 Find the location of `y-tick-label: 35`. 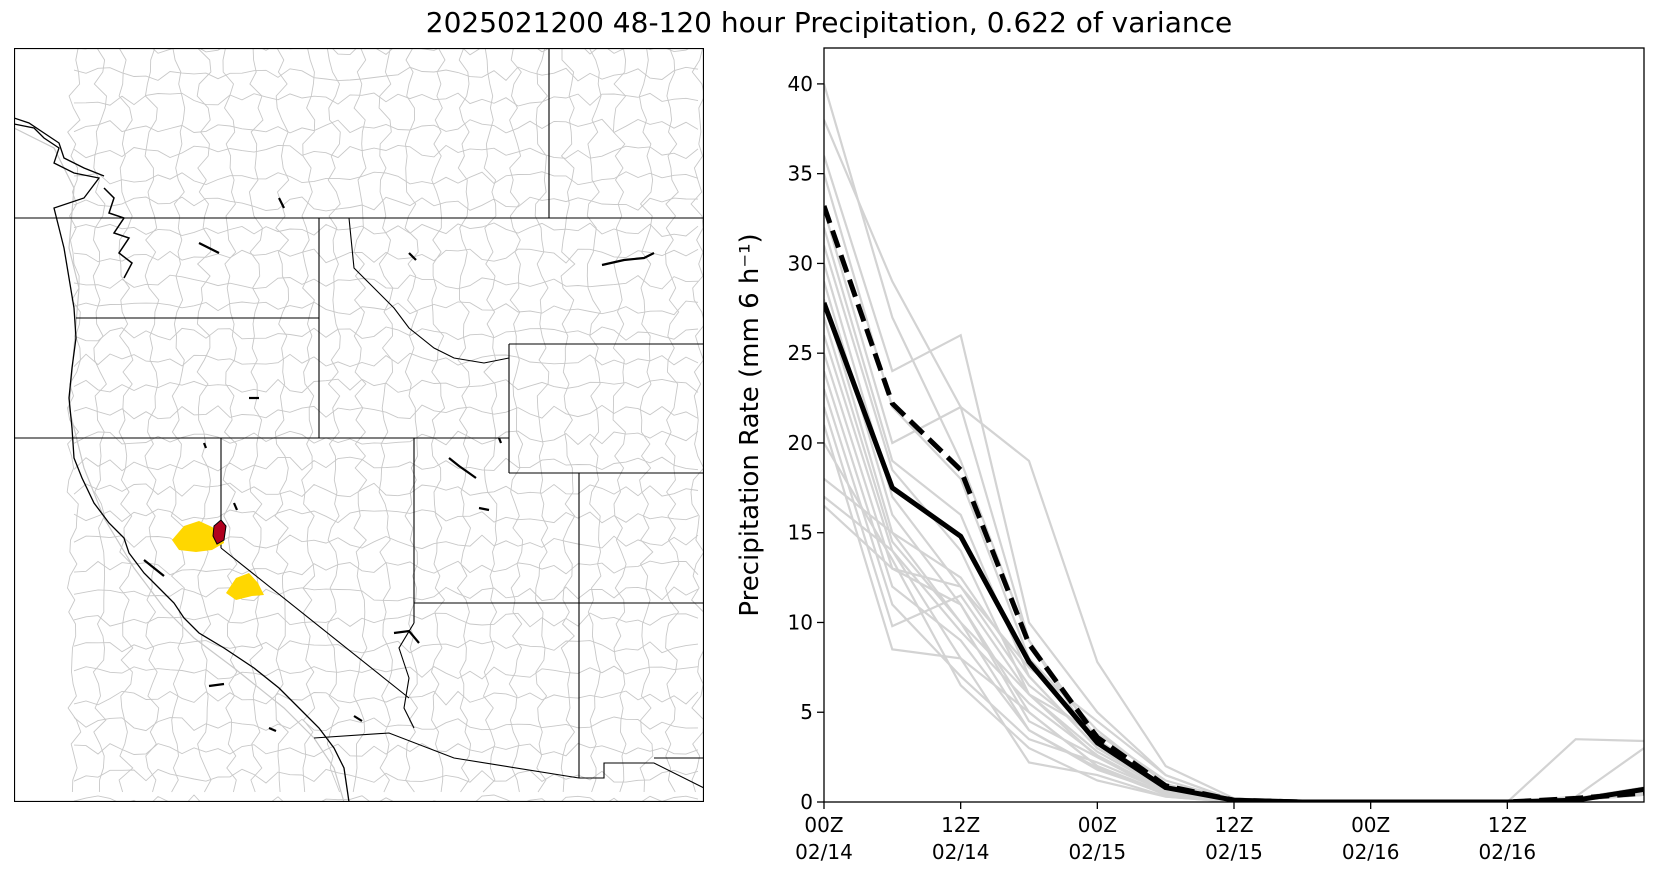

y-tick-label: 35 is located at coordinates (800, 174).